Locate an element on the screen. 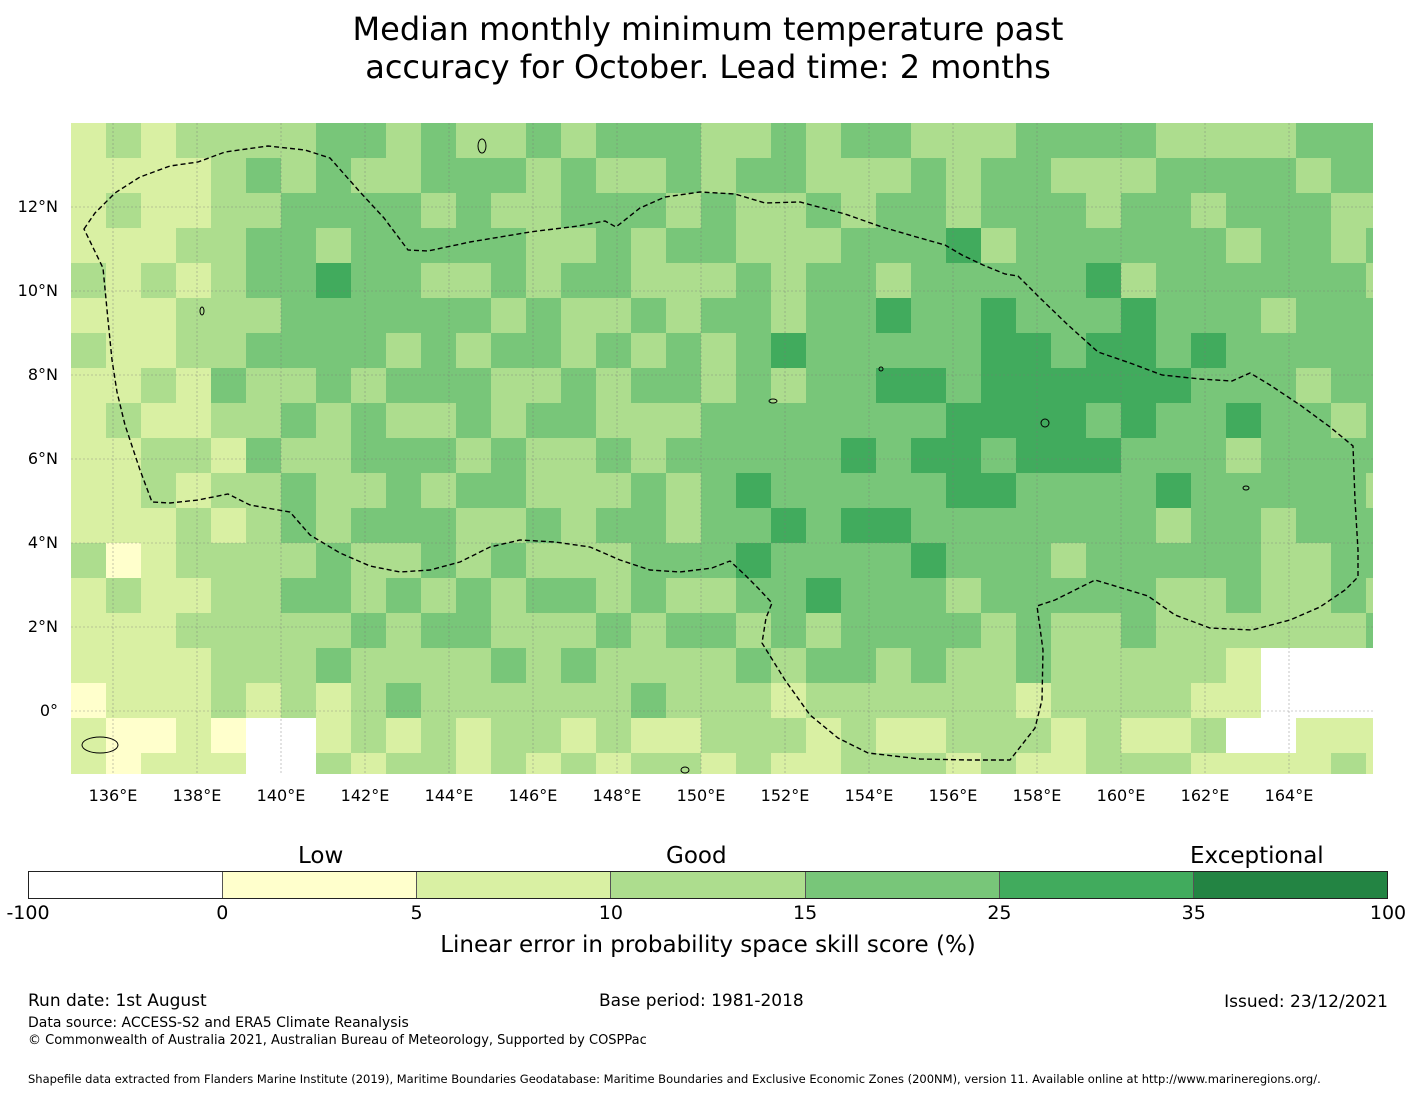 The width and height of the screenshot is (1416, 1095). latitude-tick-label: 0° is located at coordinates (48, 710).